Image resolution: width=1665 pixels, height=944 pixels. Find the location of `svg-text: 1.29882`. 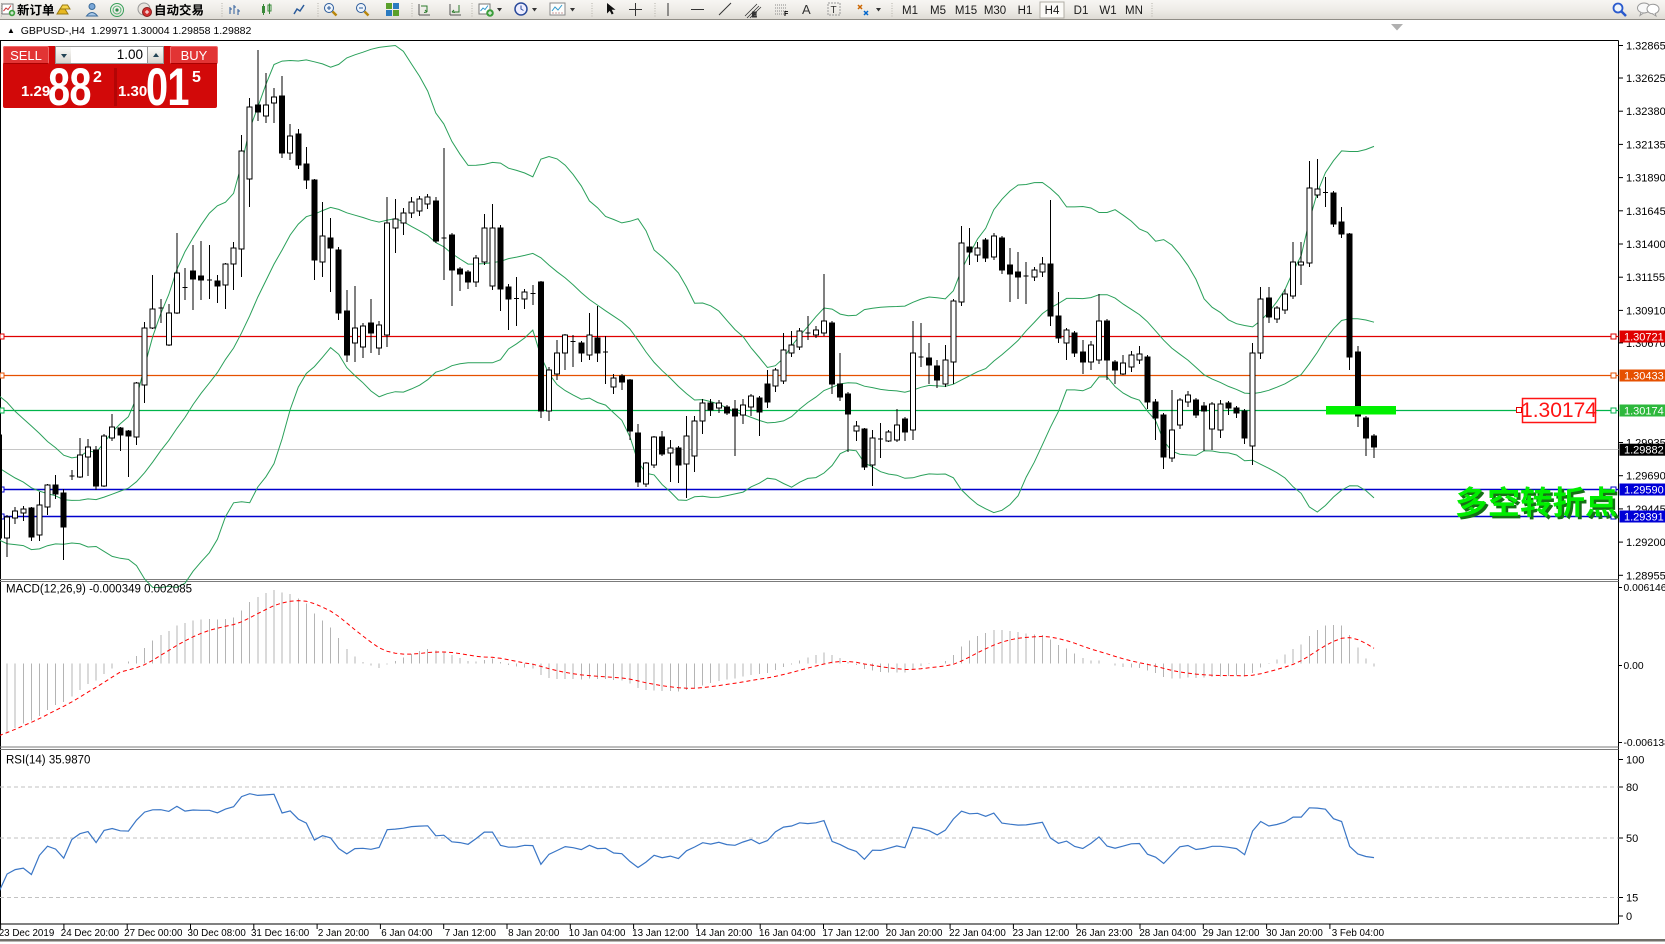

svg-text: 1.29882 is located at coordinates (1644, 451).